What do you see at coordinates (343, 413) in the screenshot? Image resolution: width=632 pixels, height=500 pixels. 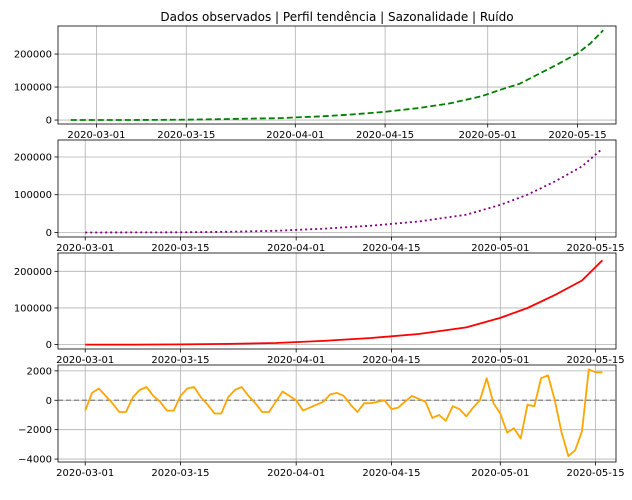 I see `series-line-residual` at bounding box center [343, 413].